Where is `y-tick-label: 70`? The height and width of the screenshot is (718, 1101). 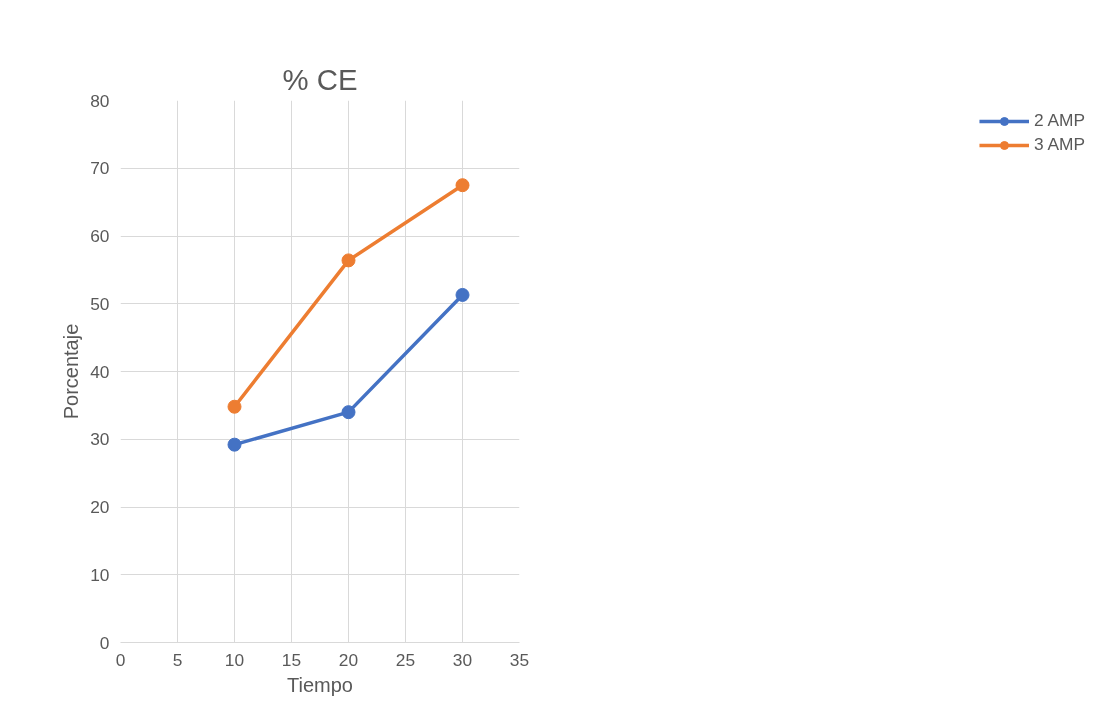 y-tick-label: 70 is located at coordinates (100, 168).